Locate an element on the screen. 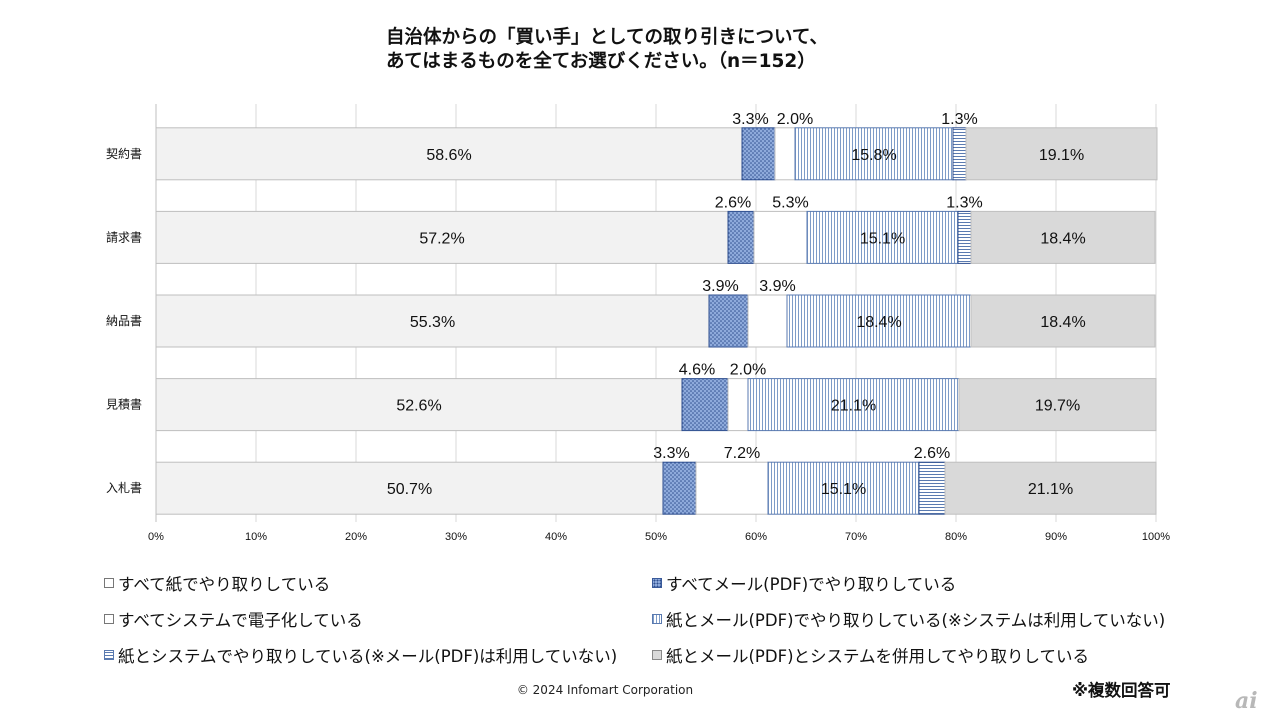 This screenshot has height=720, width=1280. data-label-paper: 55.3% is located at coordinates (432, 322).